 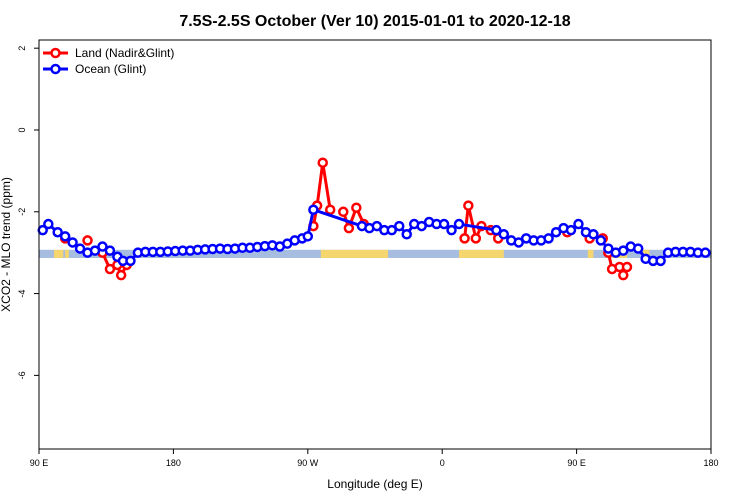 What do you see at coordinates (22, 375) in the screenshot?
I see `y-tick-label: -6` at bounding box center [22, 375].